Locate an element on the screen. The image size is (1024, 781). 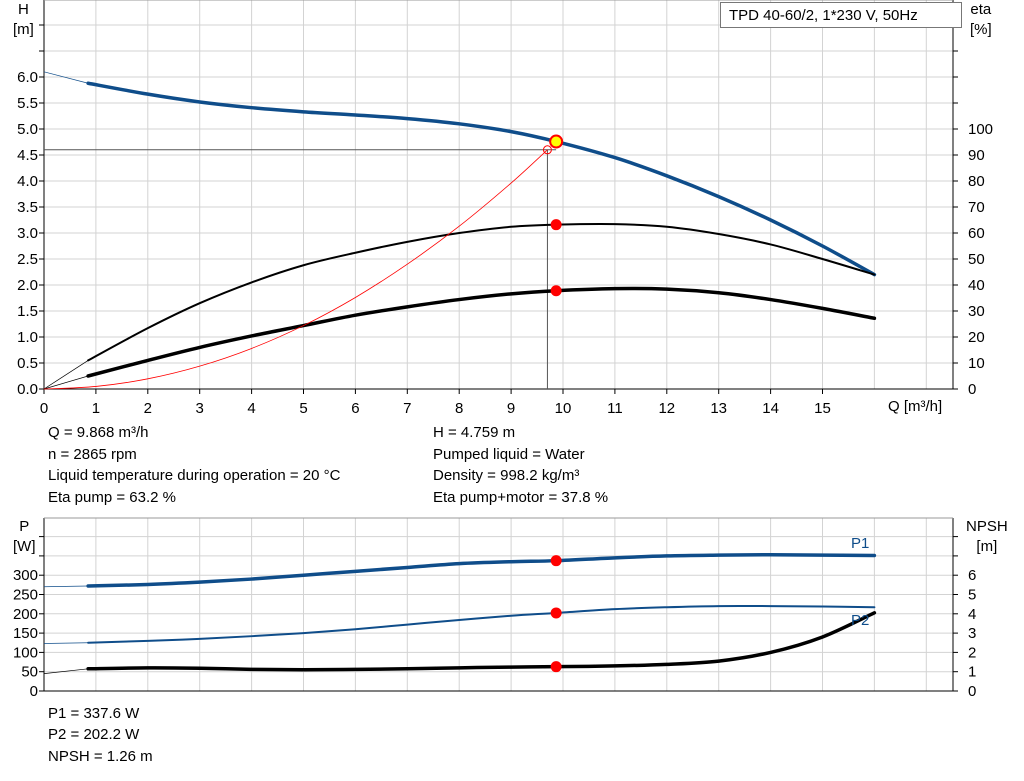
x-tick-label: 9 is located at coordinates (511, 408).